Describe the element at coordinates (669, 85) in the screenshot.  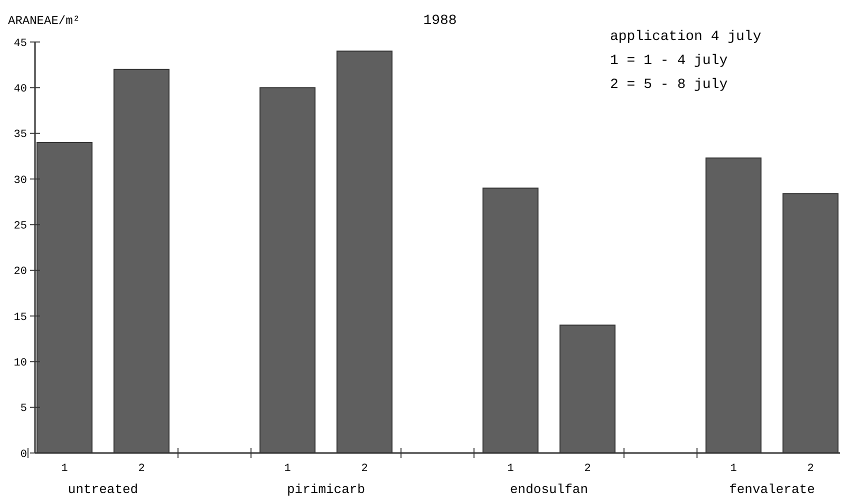
I see `annotation: 2 = 5 - 8 july` at that location.